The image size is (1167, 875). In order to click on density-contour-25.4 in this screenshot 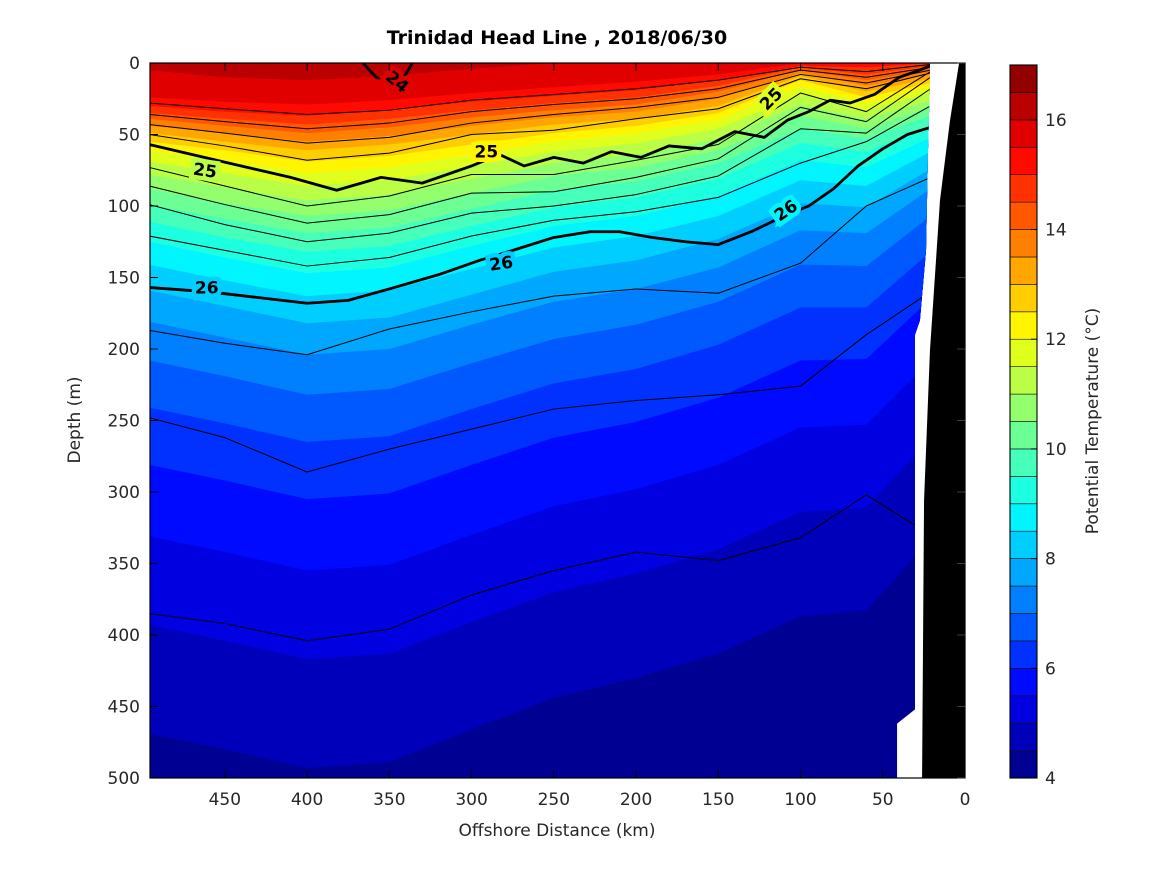, I will do `click(540, 150)`.